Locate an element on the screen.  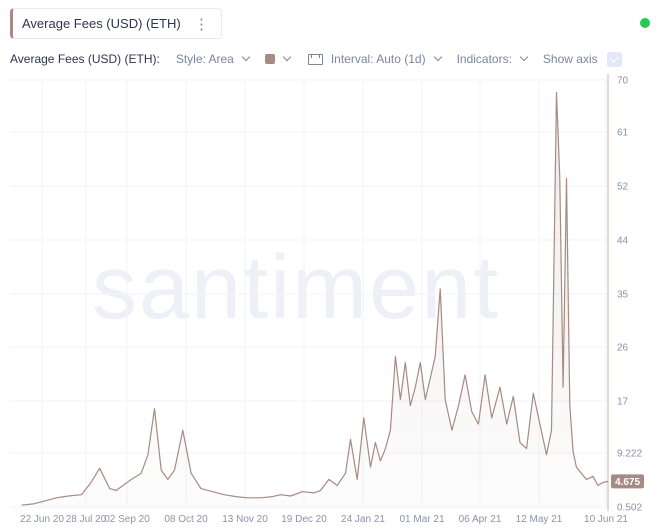
show-axis-toggle: Show axis is located at coordinates (582, 59).